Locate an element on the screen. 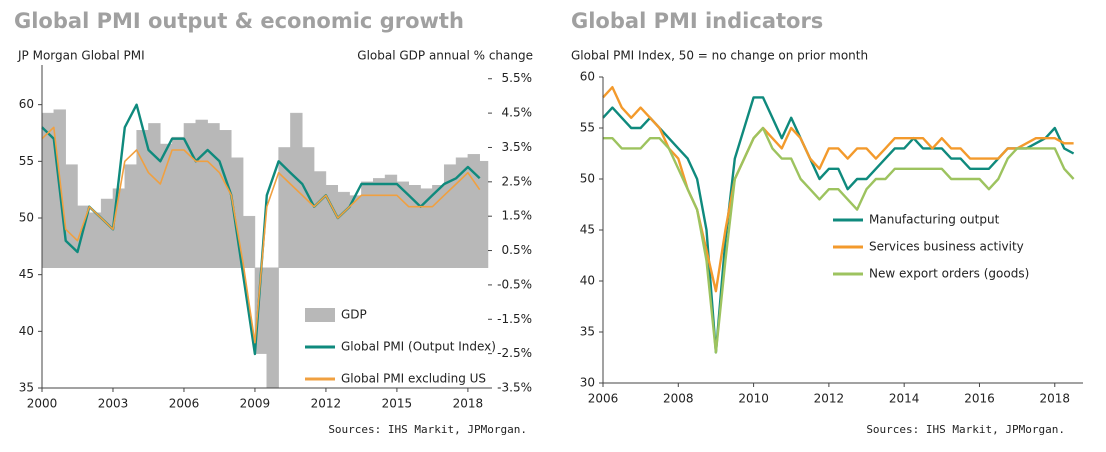 Image resolution: width=1106 pixels, height=452 pixels. x-tick-label: 2014 is located at coordinates (904, 399).